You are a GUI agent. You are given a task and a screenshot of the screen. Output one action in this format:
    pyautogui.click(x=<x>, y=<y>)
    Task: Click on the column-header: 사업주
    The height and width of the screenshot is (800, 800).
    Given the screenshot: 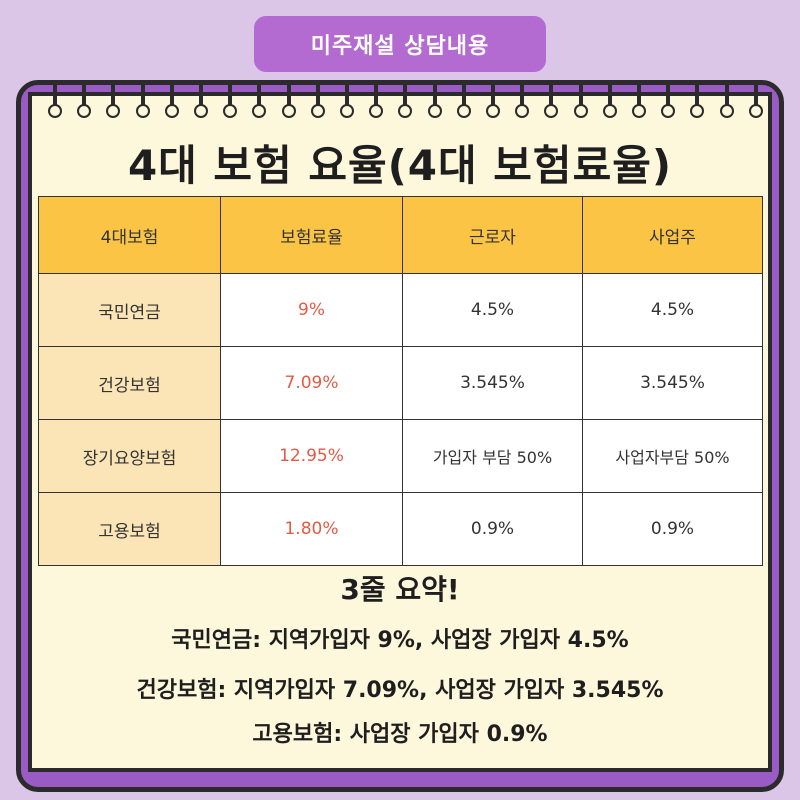 What is the action you would take?
    pyautogui.click(x=672, y=235)
    